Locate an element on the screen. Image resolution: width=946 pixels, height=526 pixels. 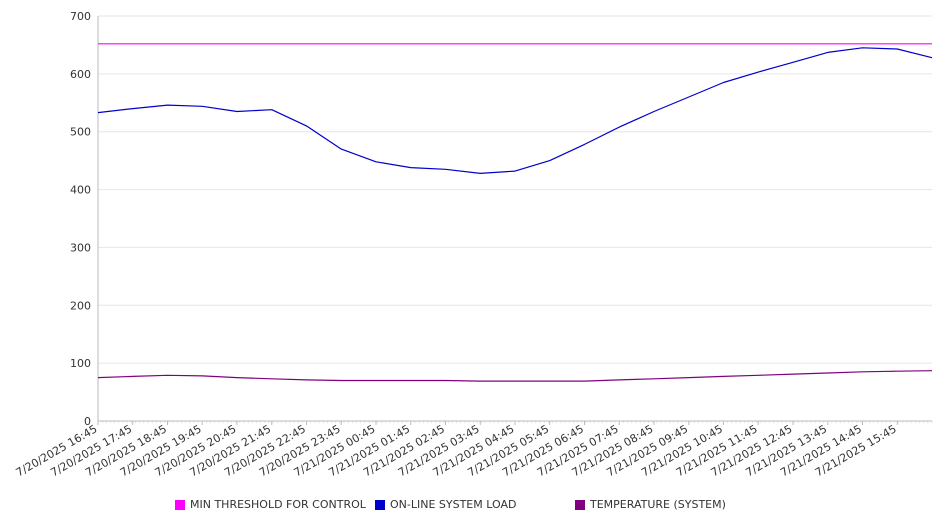
y-tick-label-400: 400 is located at coordinates (80, 190).